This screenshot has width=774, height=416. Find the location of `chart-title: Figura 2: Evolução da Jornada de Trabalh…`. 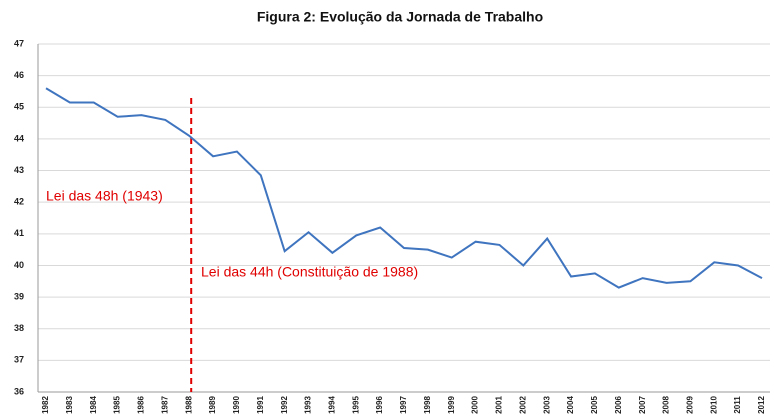

chart-title: Figura 2: Evolução da Jornada de Trabalh… is located at coordinates (400, 17).